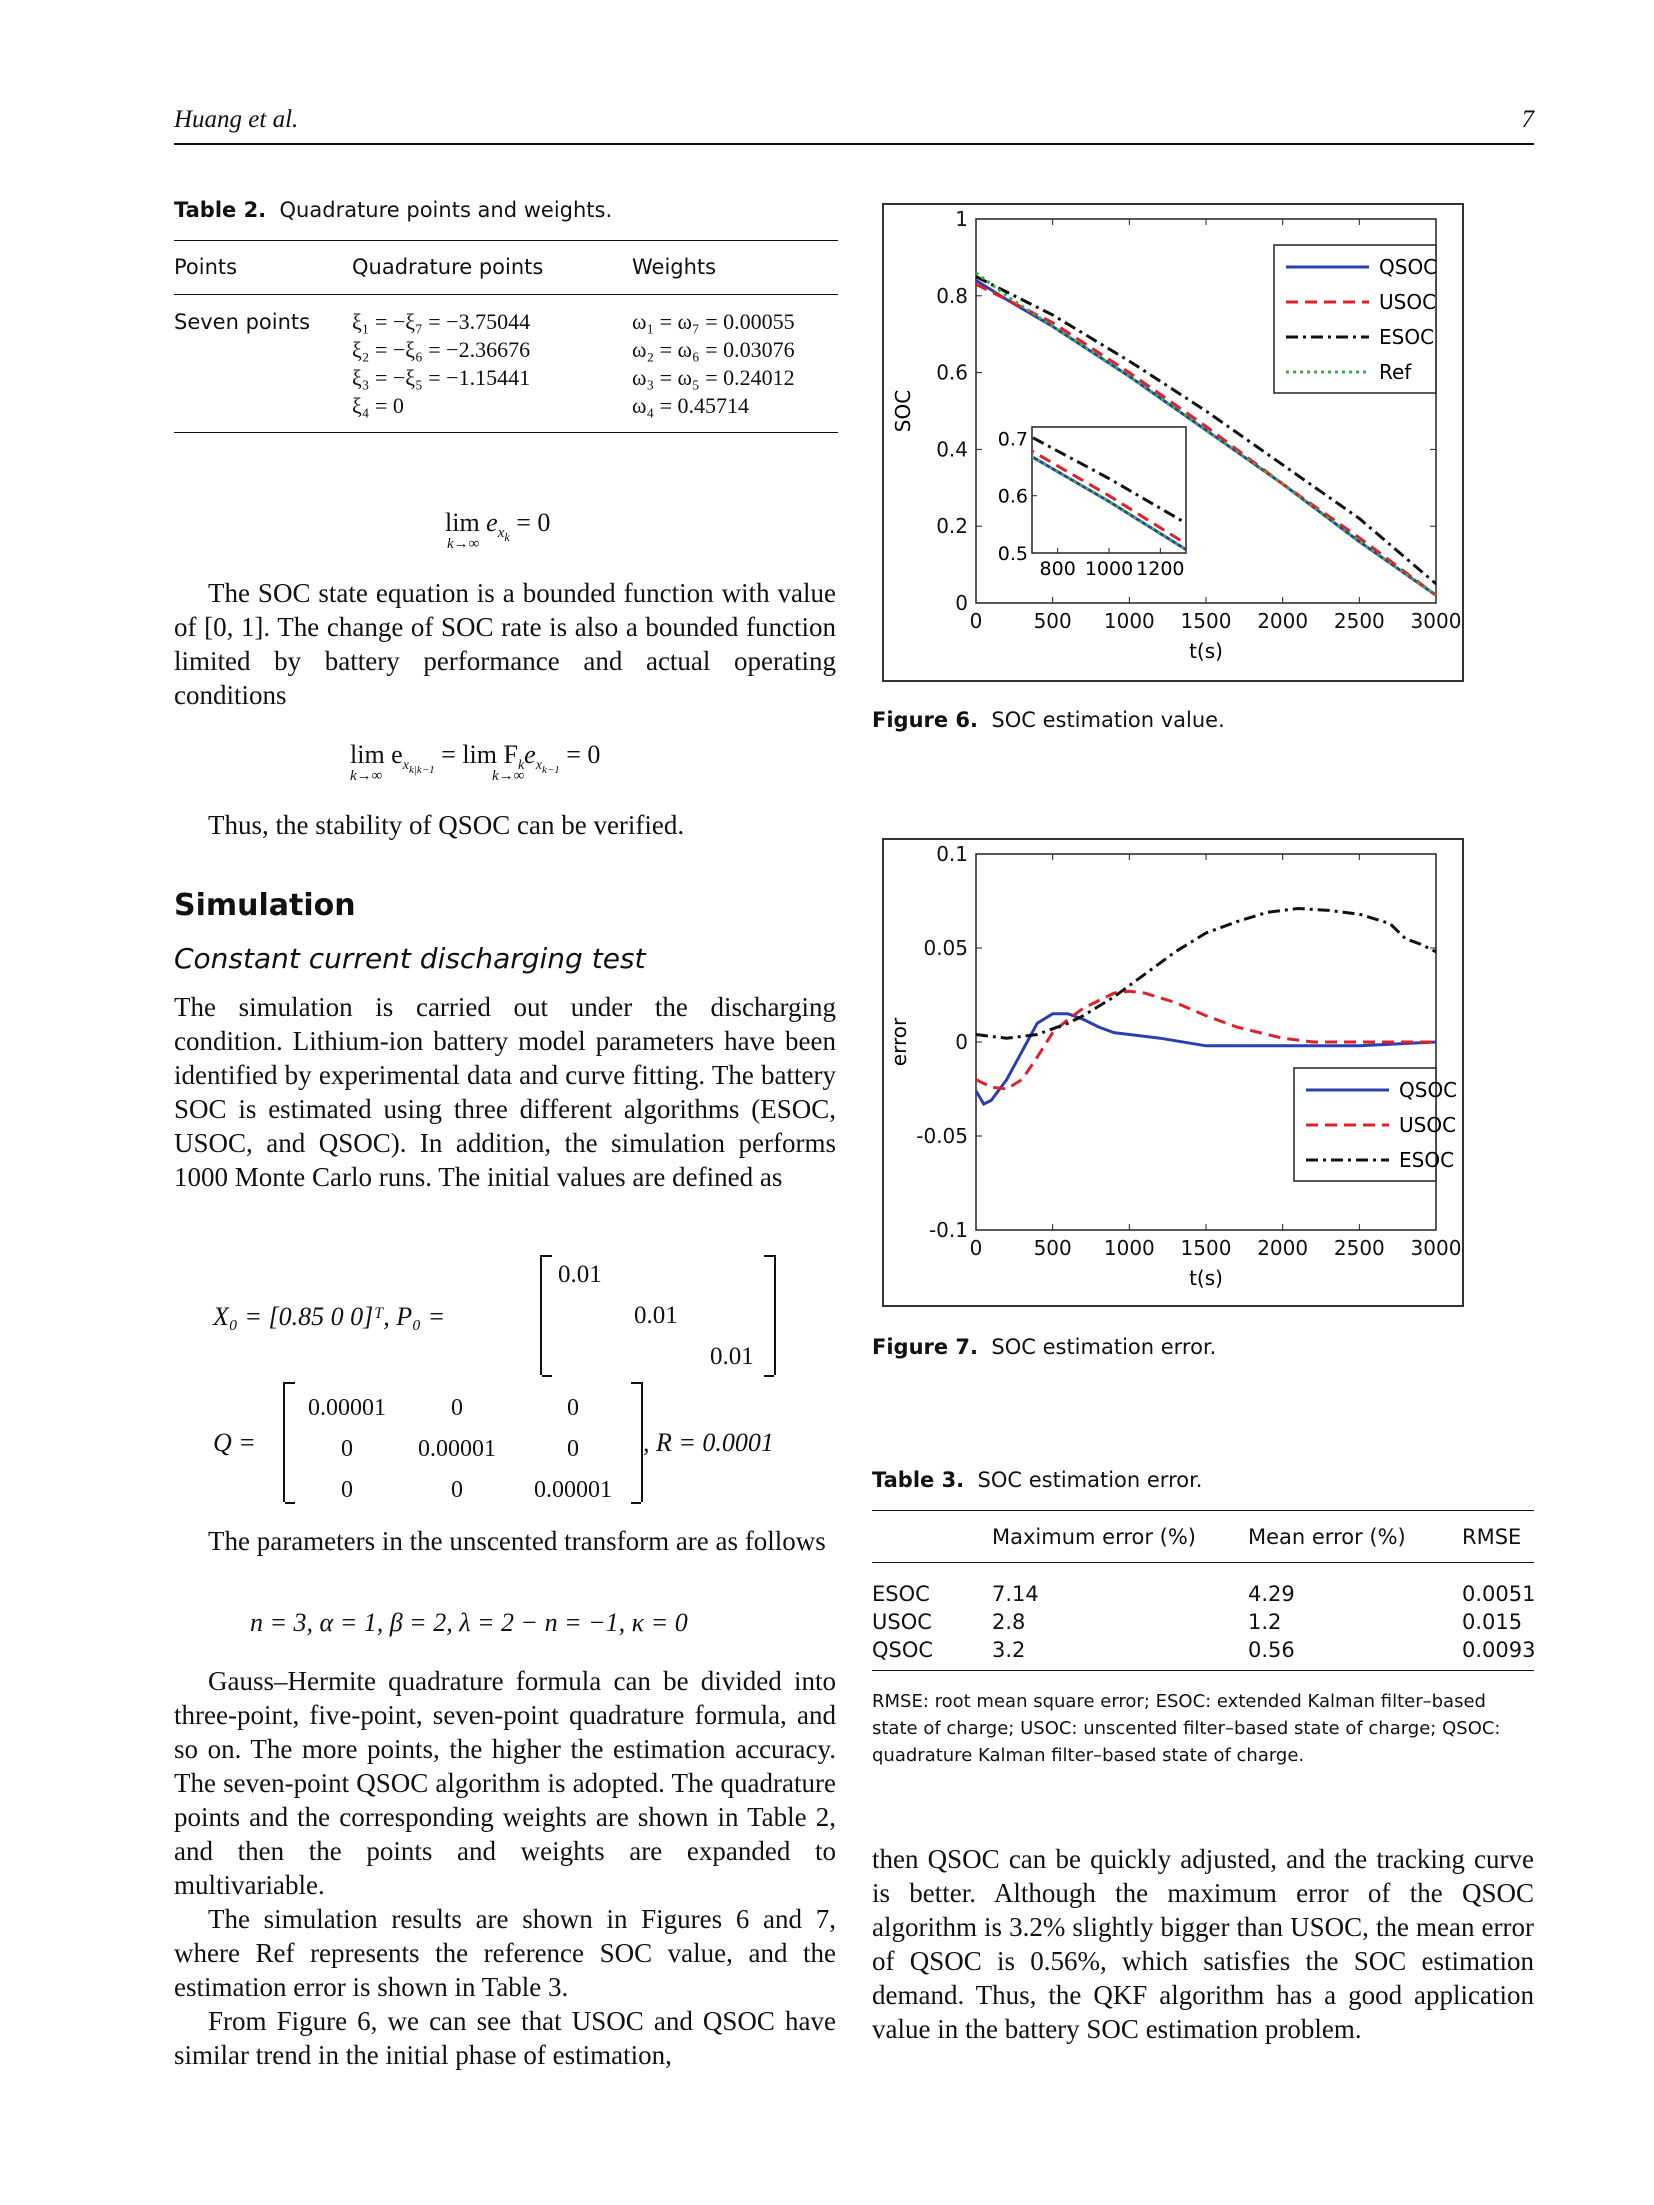 The width and height of the screenshot is (1654, 2205). What do you see at coordinates (952, 526) in the screenshot?
I see `y-tick-label: 0.2` at bounding box center [952, 526].